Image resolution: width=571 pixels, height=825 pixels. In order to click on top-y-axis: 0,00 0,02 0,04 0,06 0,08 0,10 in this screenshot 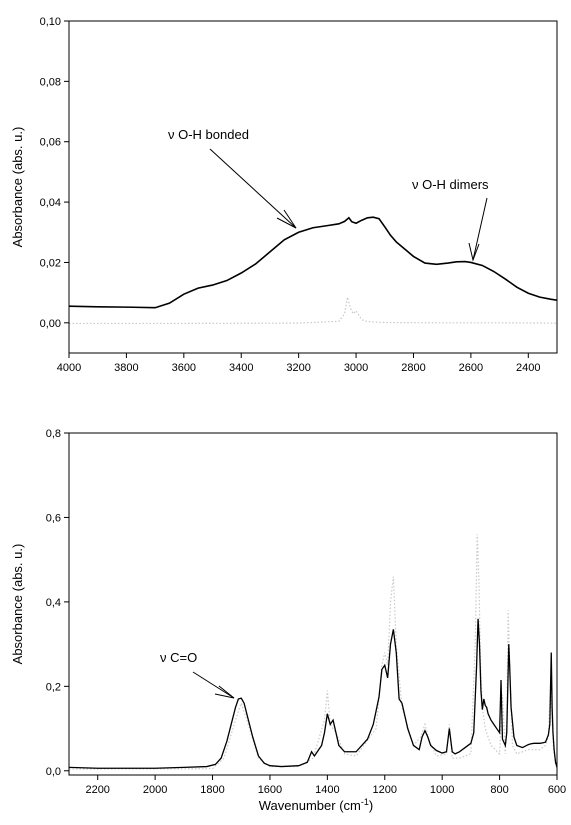, I will do `click(54, 173)`.